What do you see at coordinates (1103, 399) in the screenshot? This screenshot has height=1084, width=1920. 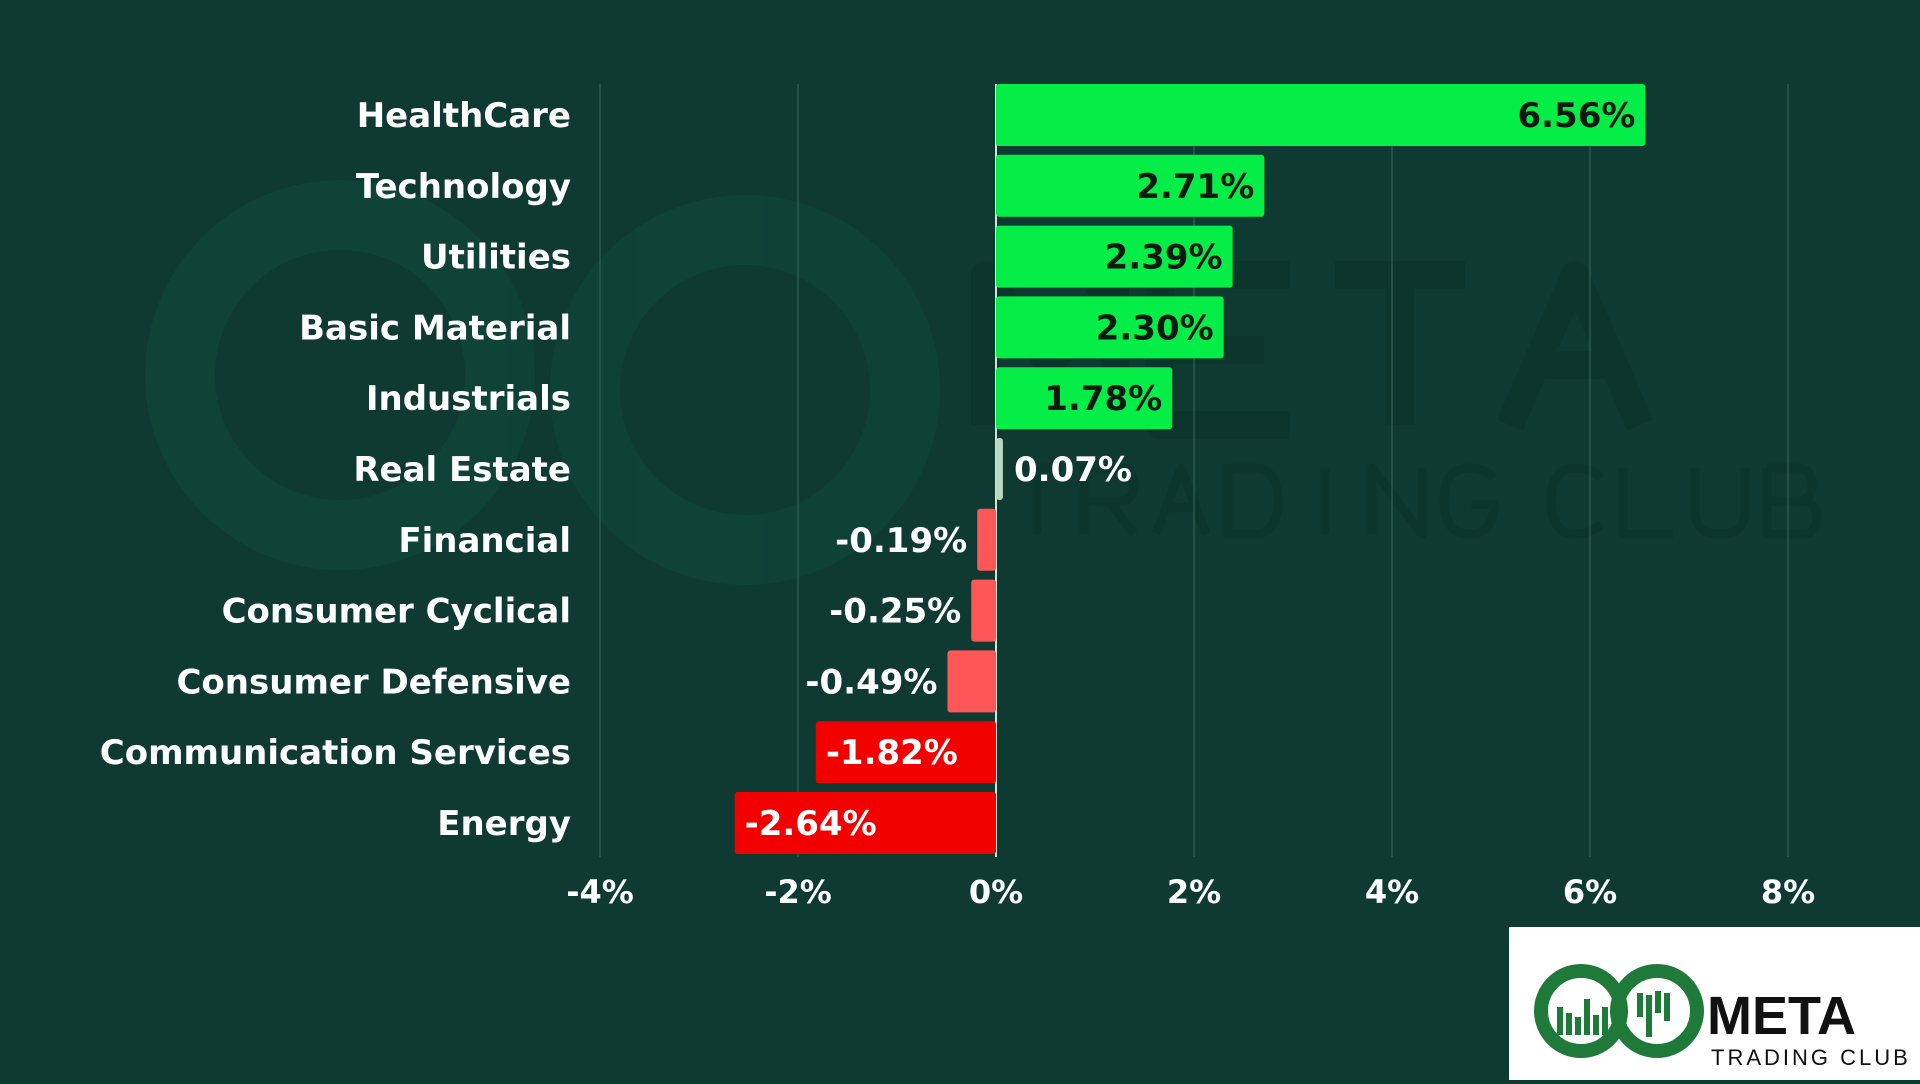 I see `value-label: 1.78%` at bounding box center [1103, 399].